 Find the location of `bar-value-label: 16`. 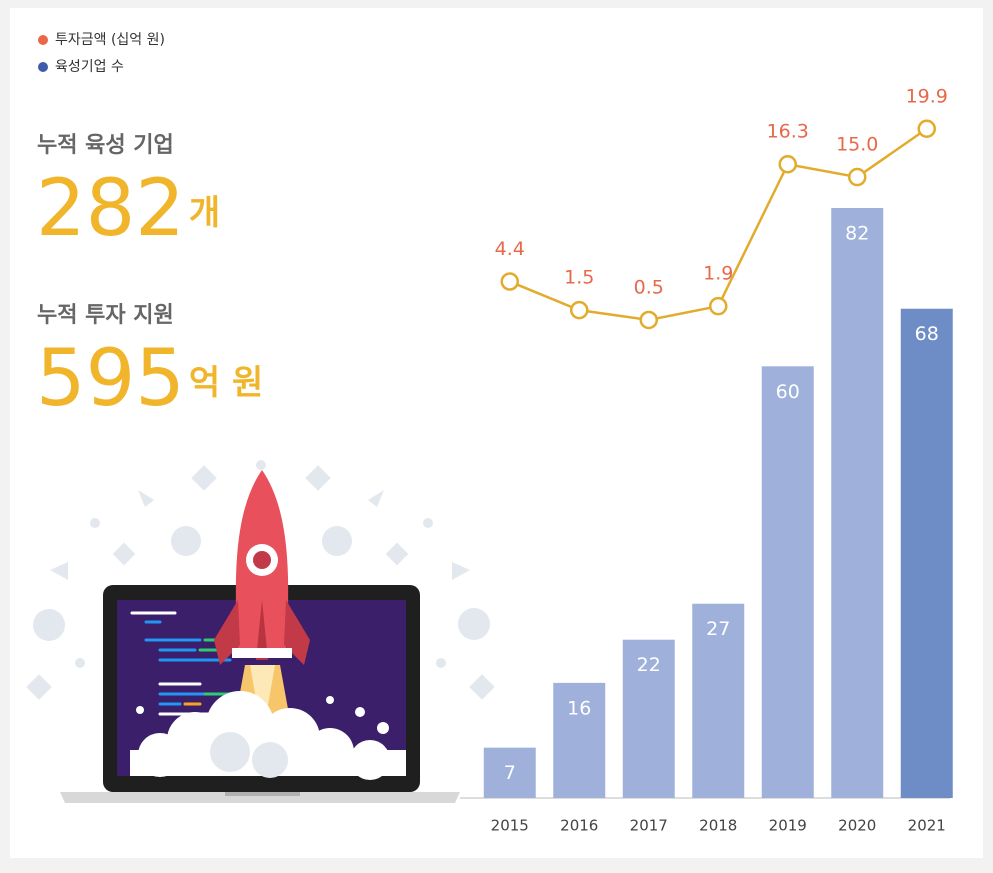

bar-value-label: 16 is located at coordinates (579, 708).